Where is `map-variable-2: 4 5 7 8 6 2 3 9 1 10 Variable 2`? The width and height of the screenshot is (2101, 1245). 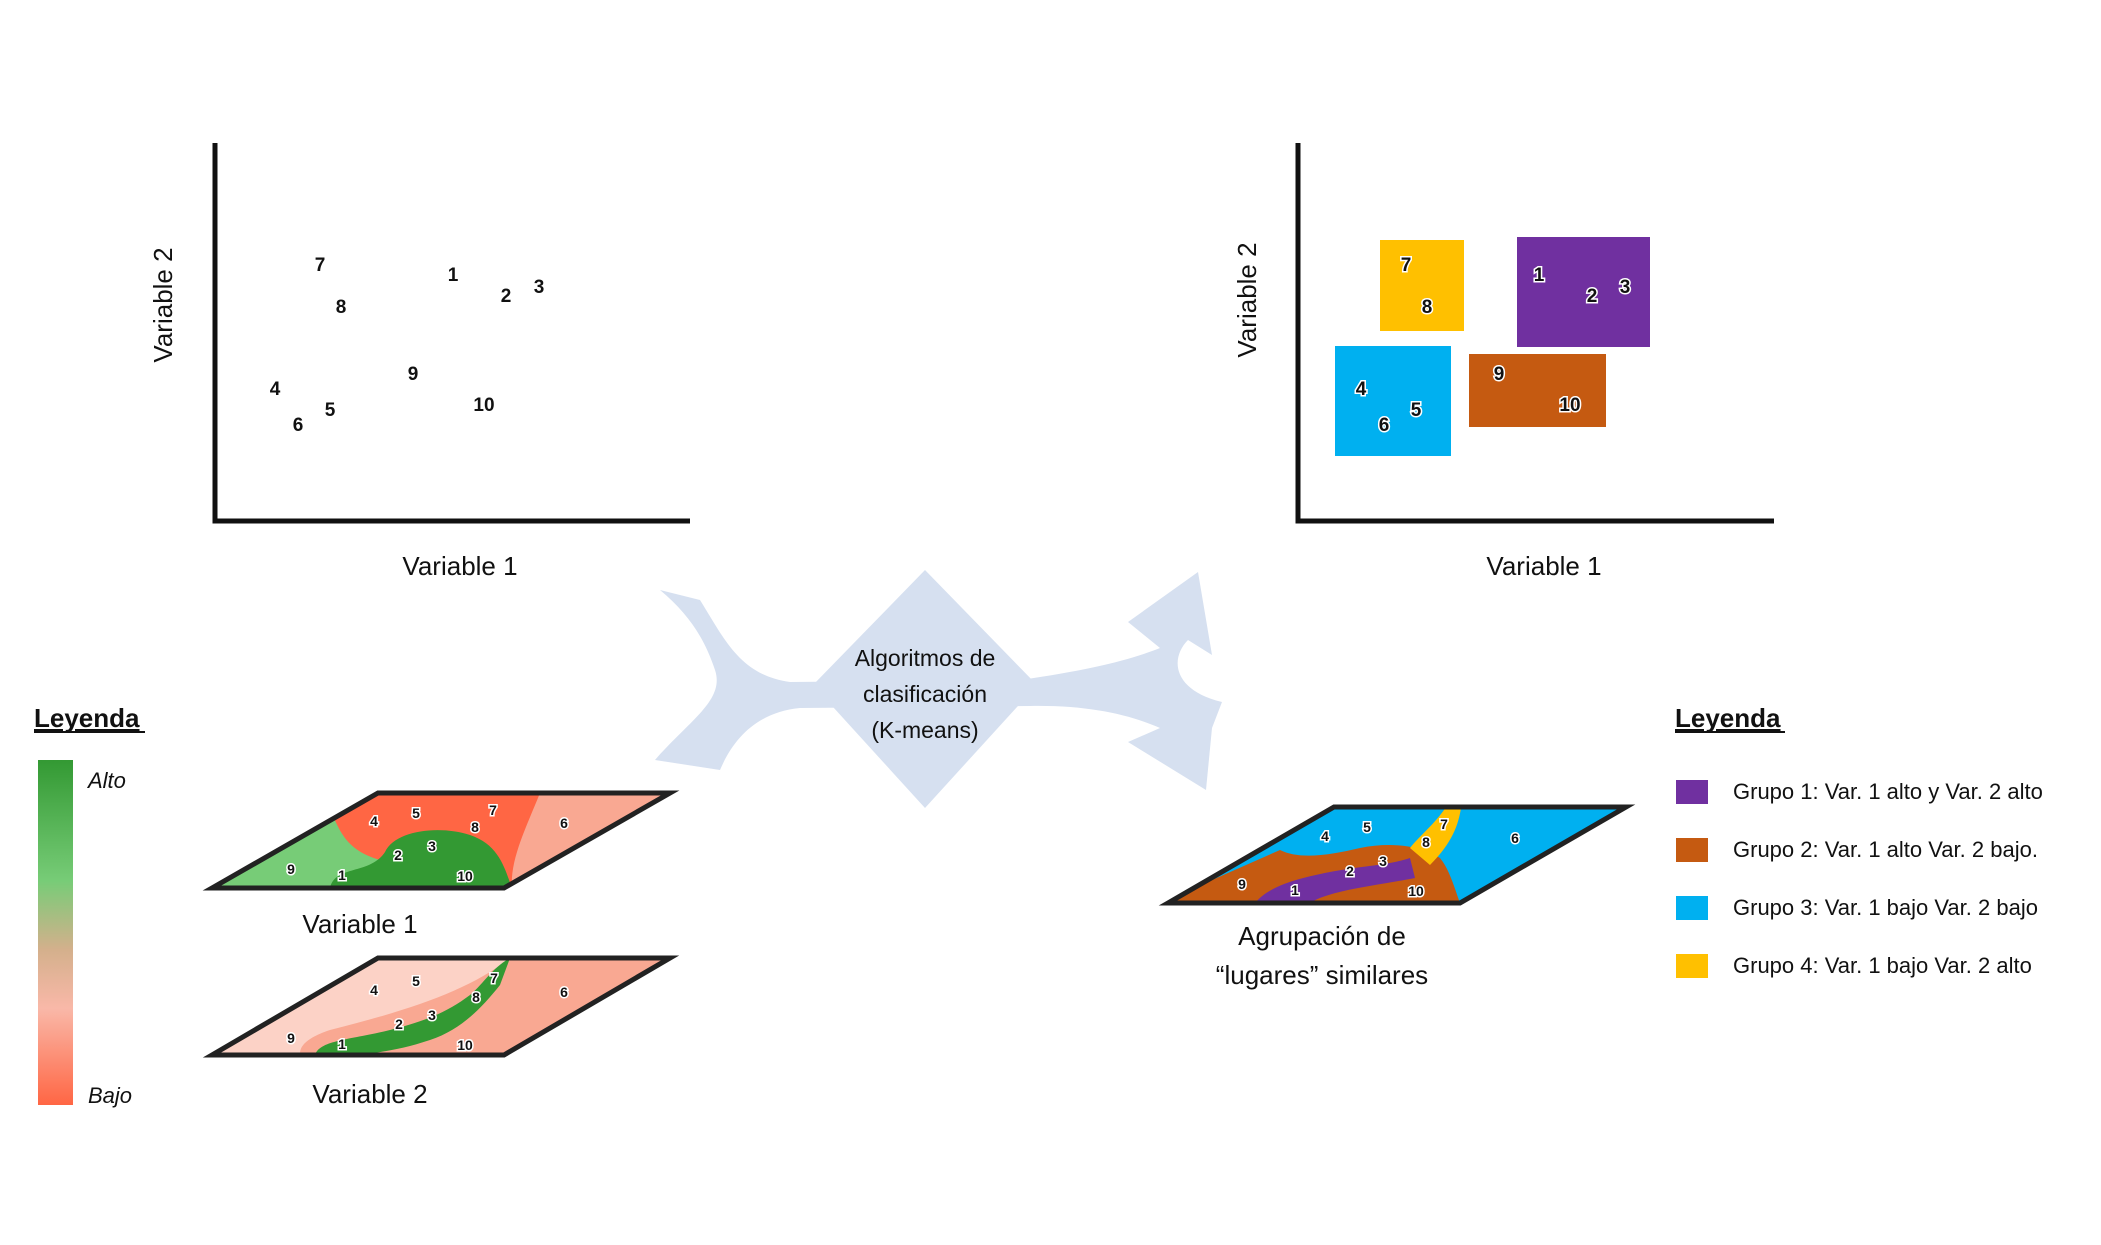
map-variable-2: 4 5 7 8 6 2 3 9 1 10 Variable 2 is located at coordinates (441, 1032).